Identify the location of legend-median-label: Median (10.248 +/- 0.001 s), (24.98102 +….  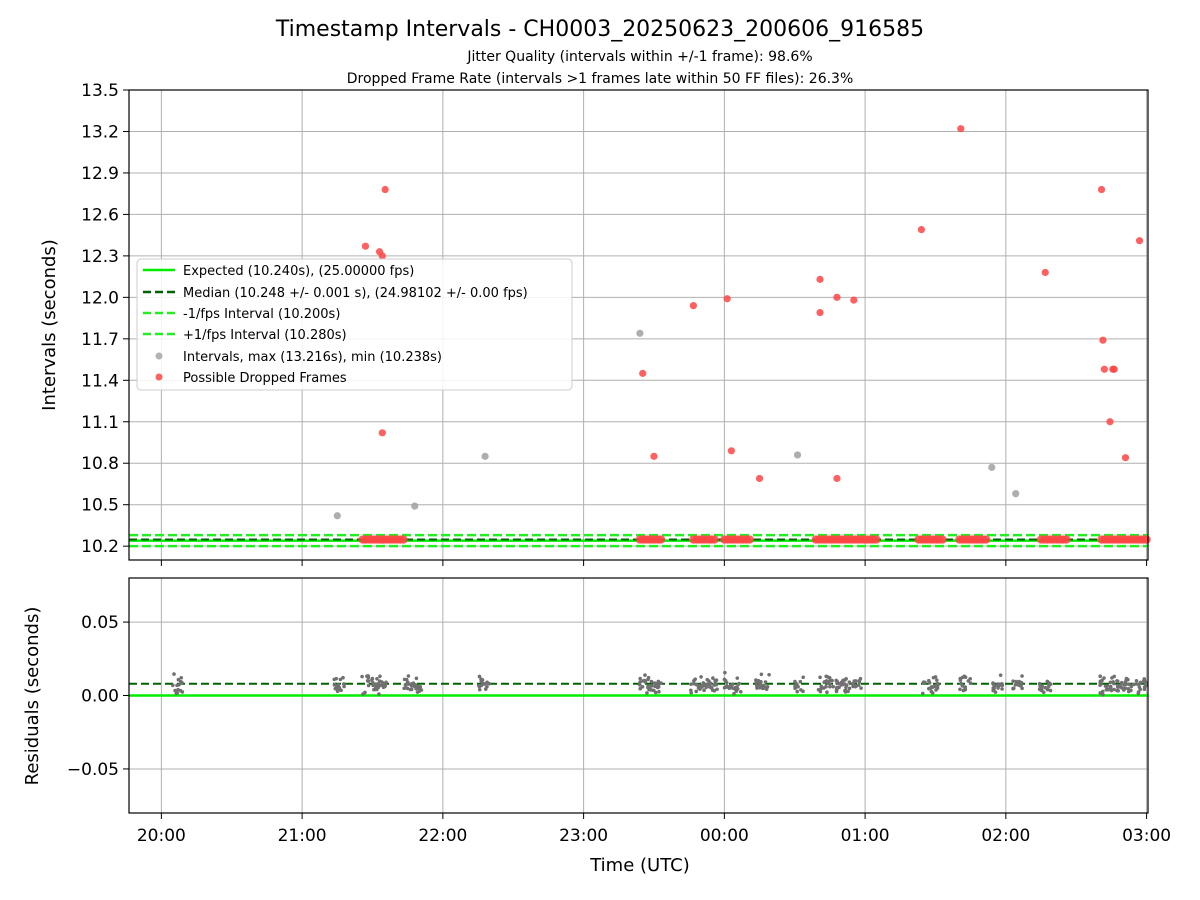
(355, 293).